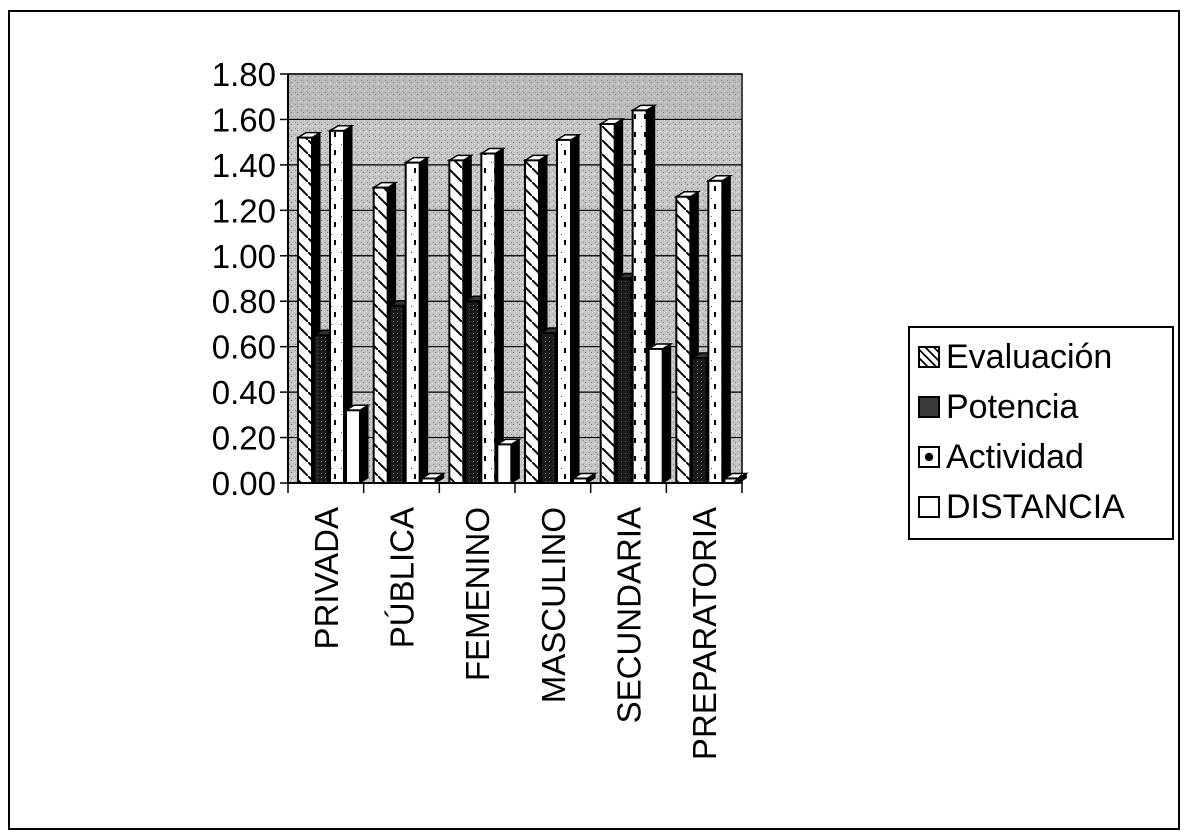 The height and width of the screenshot is (838, 1188). Describe the element at coordinates (1015, 457) in the screenshot. I see `legend-label-actividad: Actividad` at that location.